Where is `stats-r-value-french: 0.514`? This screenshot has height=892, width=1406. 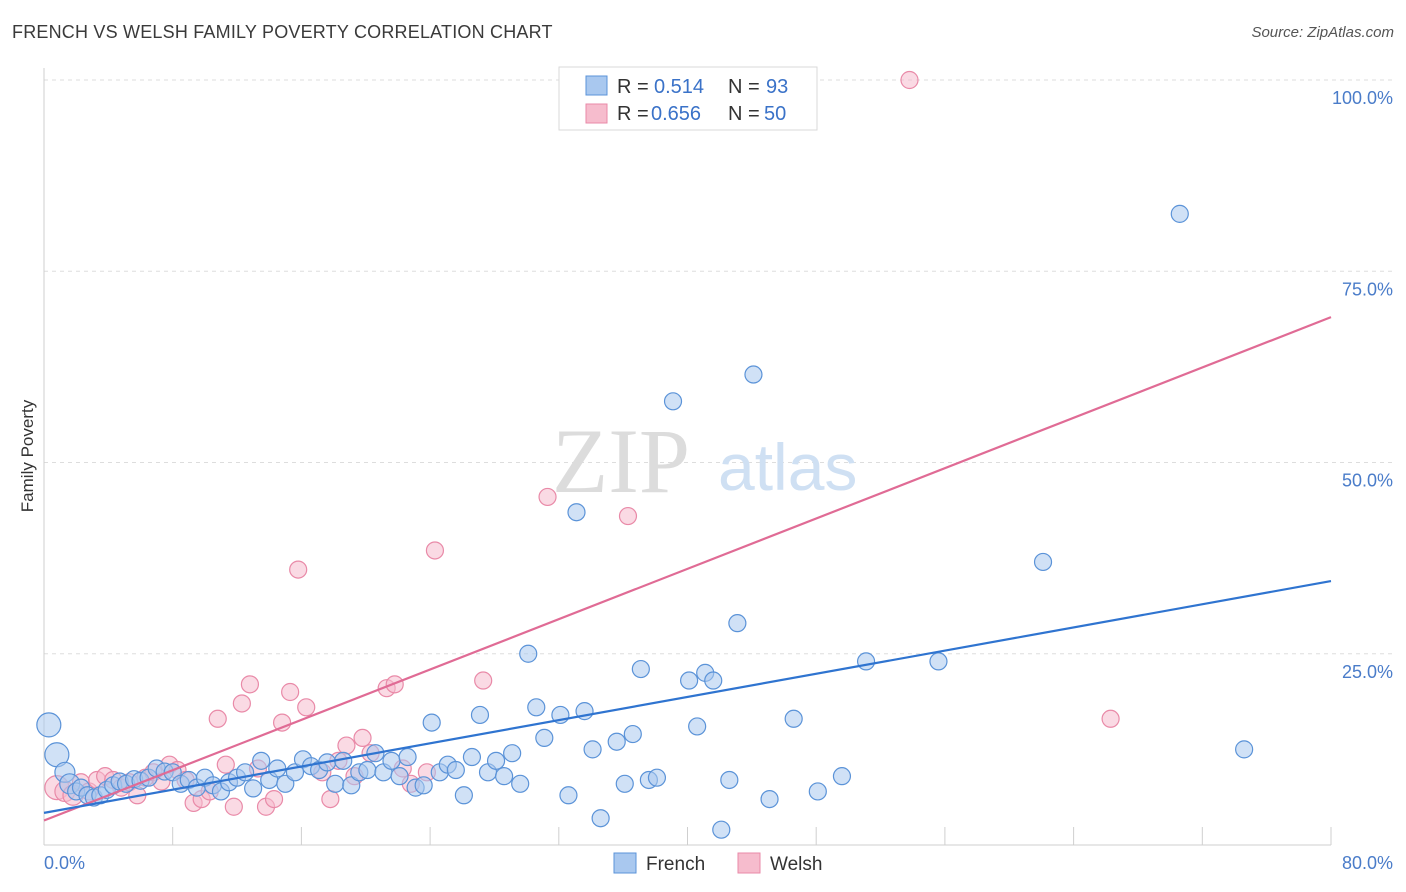
stats-r-value-french: 0.514 is located at coordinates (679, 87).